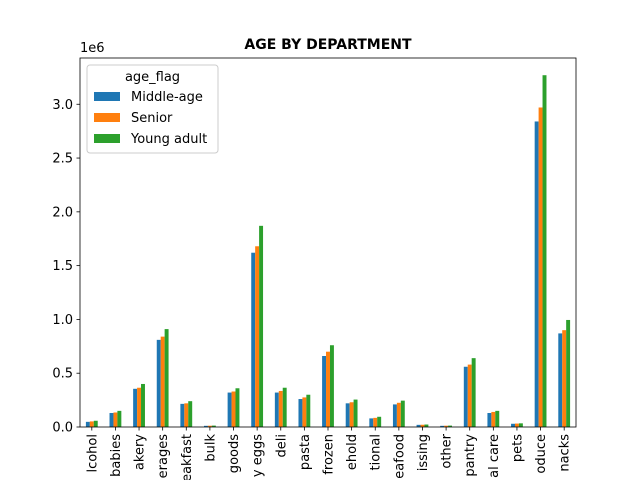 The image size is (640, 480). I want to click on bar-middle-age-beverages, so click(158, 383).